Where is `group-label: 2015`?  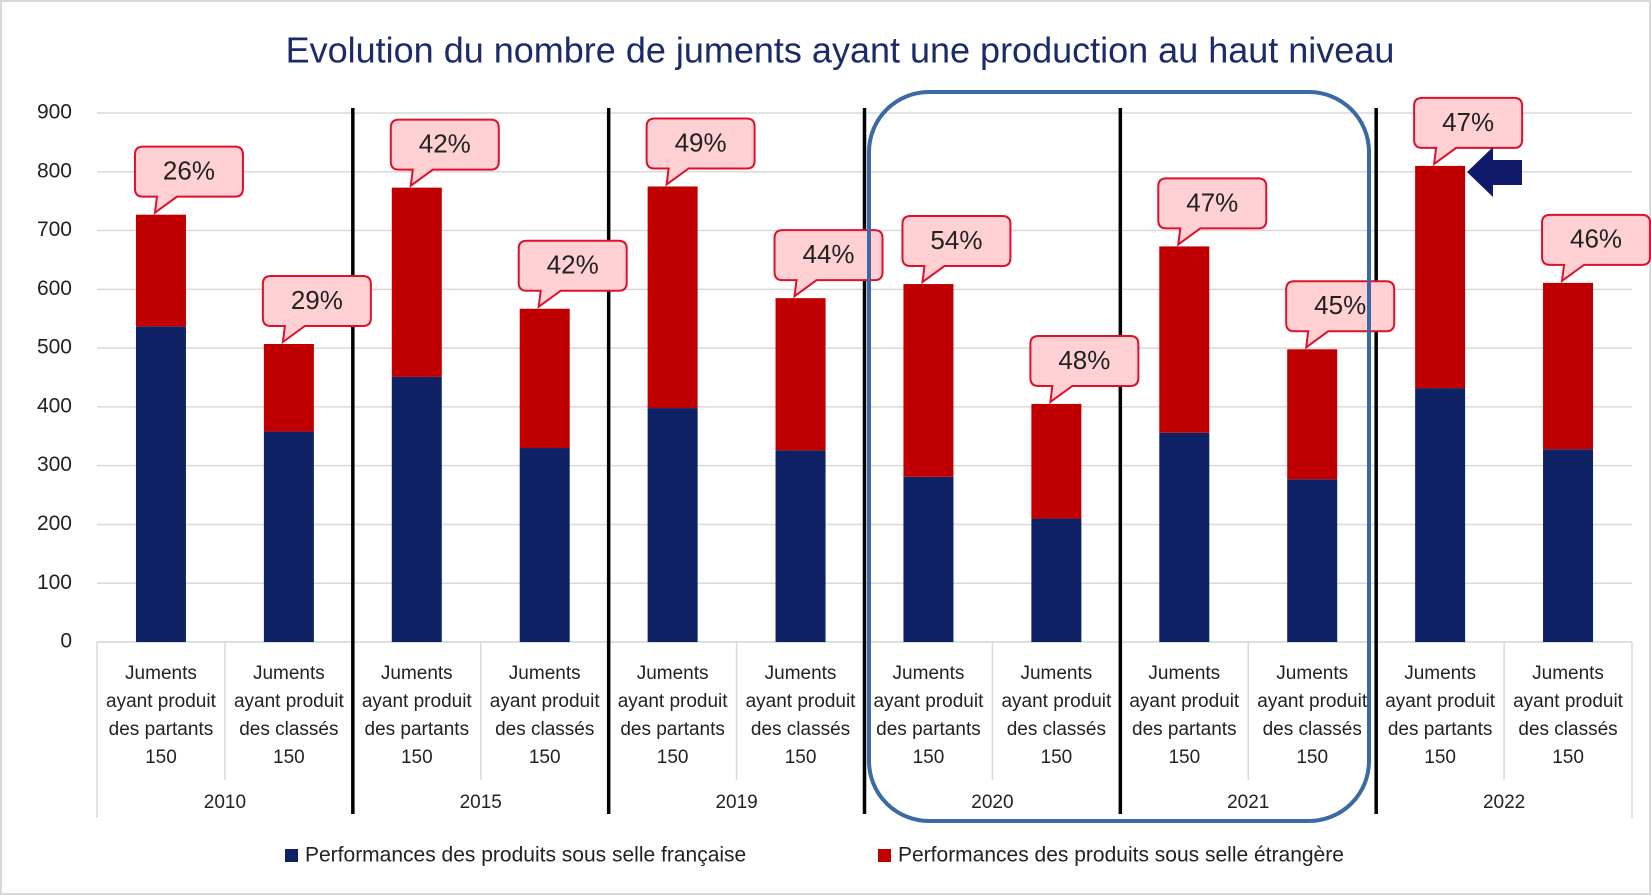
group-label: 2015 is located at coordinates (481, 802).